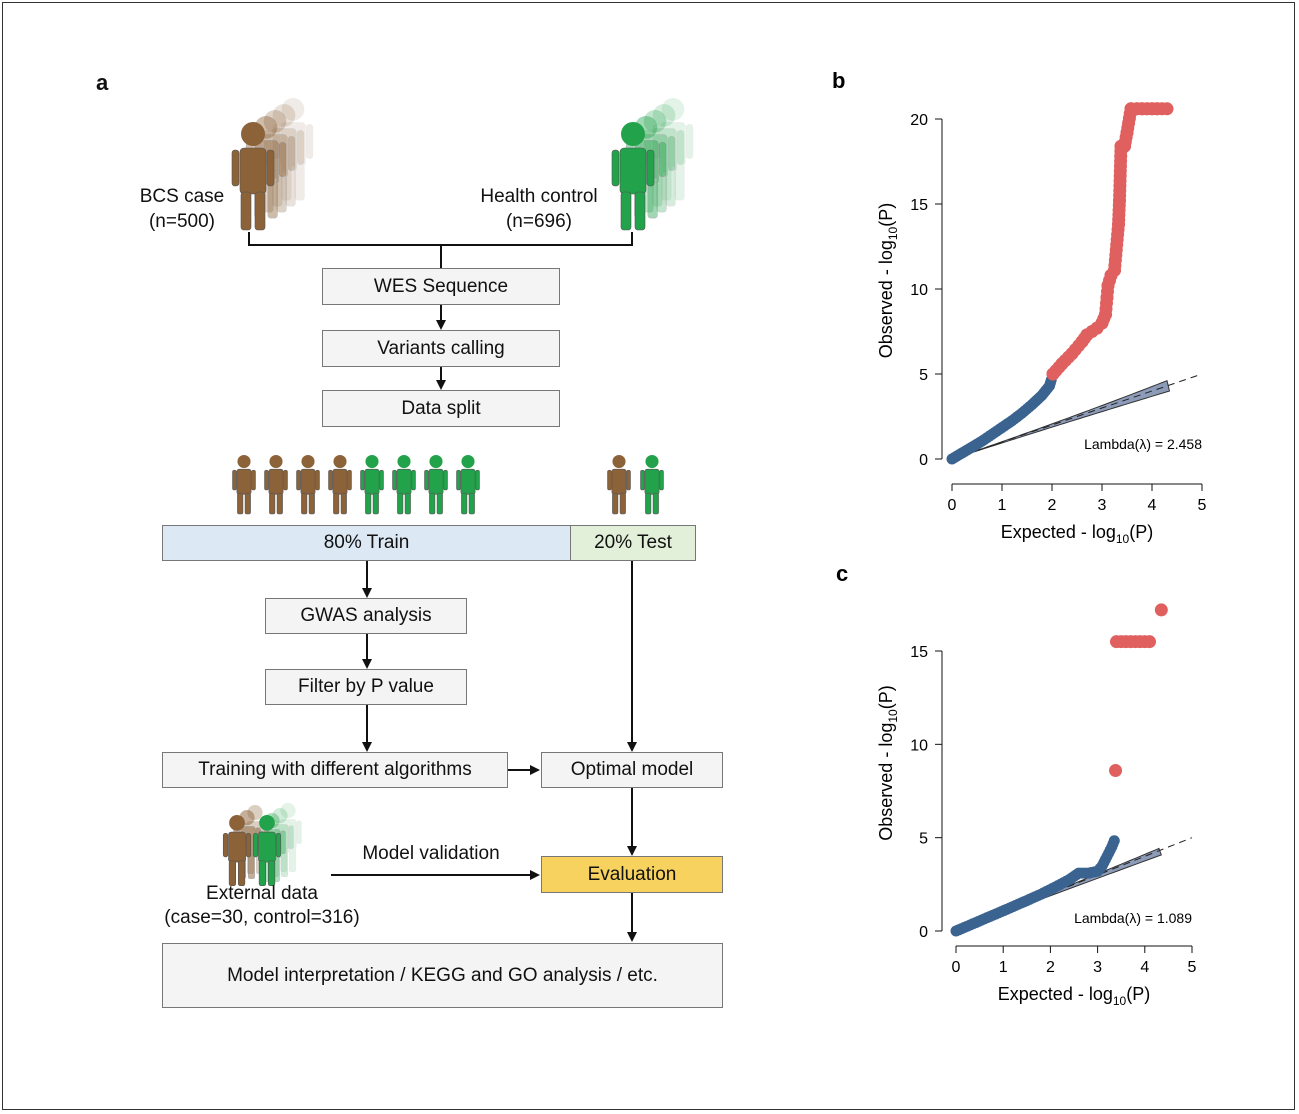 This screenshot has height=1114, width=1299. What do you see at coordinates (1133, 918) in the screenshot?
I see `lambda-label: Lambda(λ) = 1.089` at bounding box center [1133, 918].